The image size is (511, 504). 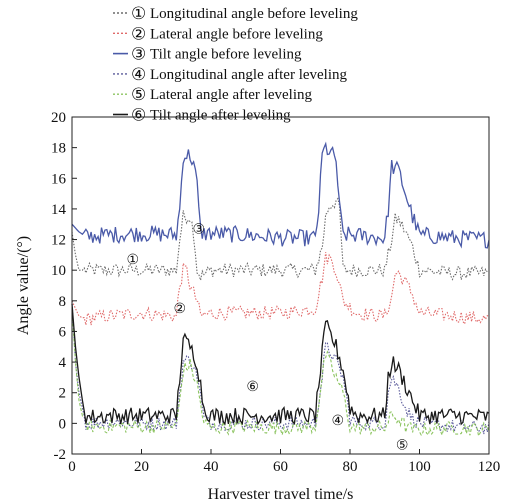 What do you see at coordinates (281, 494) in the screenshot?
I see `x-axis-label: Harvester travel time/s` at bounding box center [281, 494].